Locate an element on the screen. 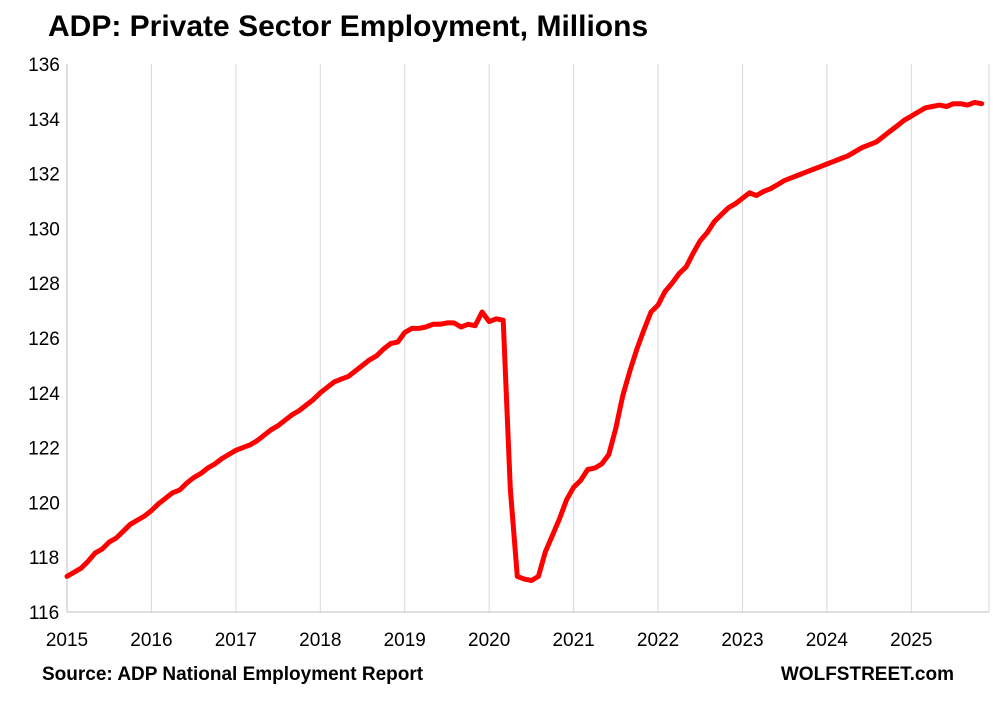 The height and width of the screenshot is (701, 998). y-tick-label: 126 is located at coordinates (44, 339).